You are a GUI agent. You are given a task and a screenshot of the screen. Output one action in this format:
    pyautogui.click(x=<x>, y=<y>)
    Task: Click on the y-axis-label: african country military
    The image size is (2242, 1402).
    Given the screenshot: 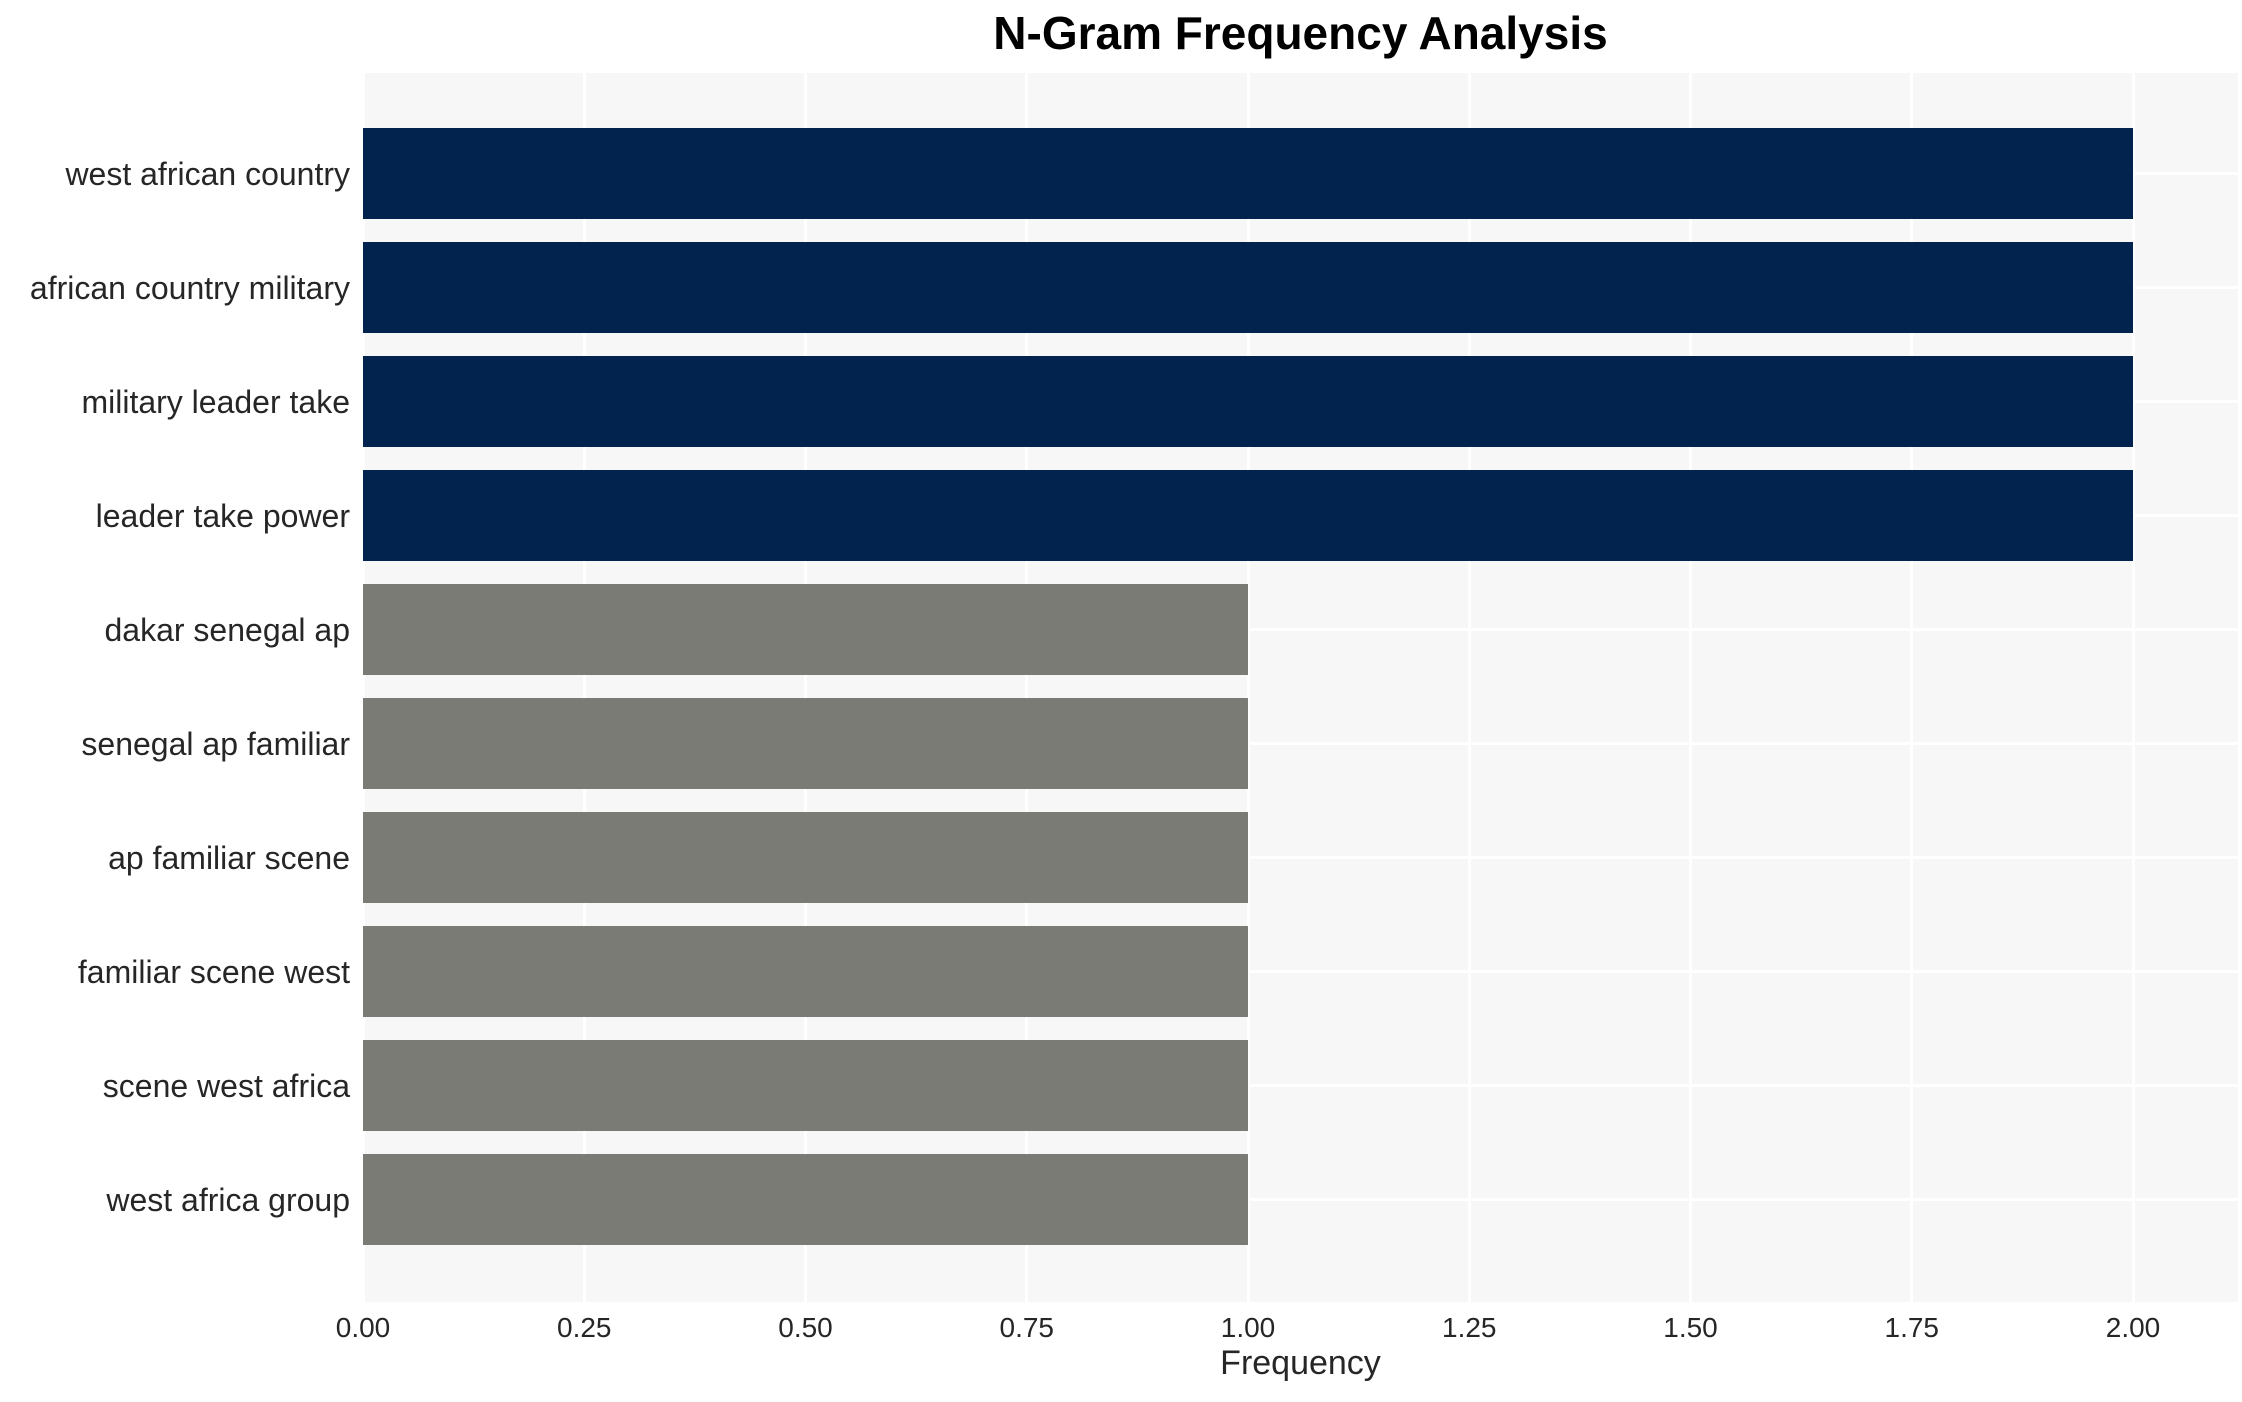 What is the action you would take?
    pyautogui.click(x=189, y=287)
    